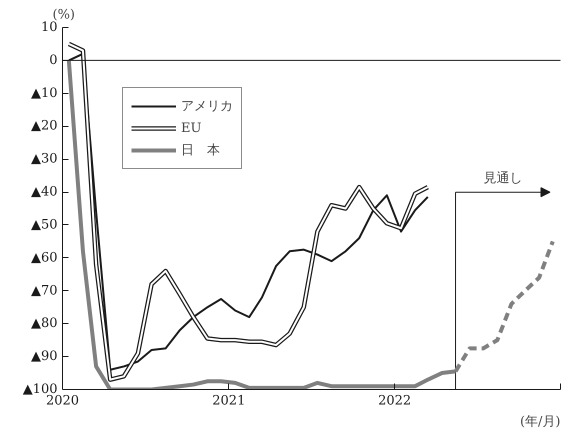 Image resolution: width=568 pixels, height=434 pixels. I want to click on y-tick-label: ▲40, so click(44, 192).